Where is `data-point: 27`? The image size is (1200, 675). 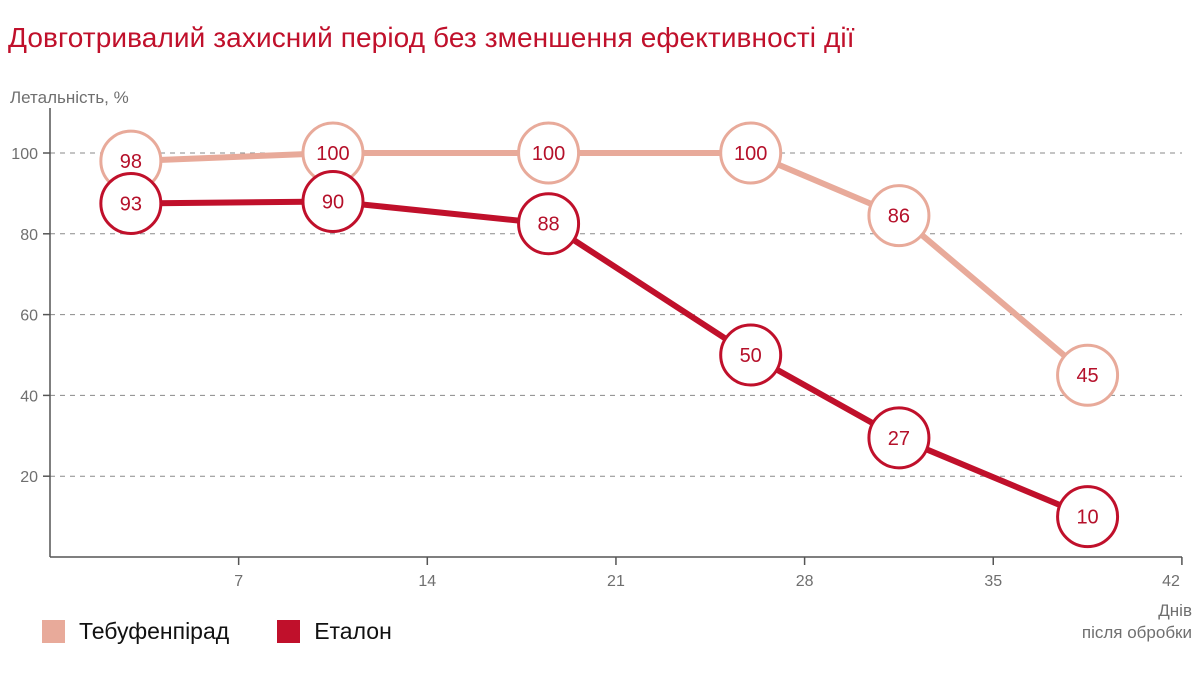 data-point: 27 is located at coordinates (899, 438).